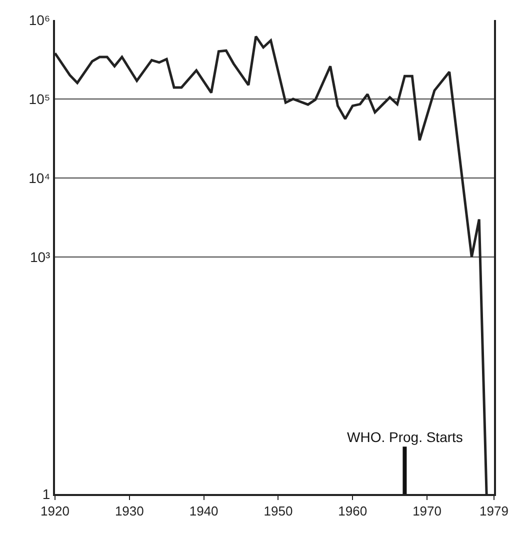  Describe the element at coordinates (203, 511) in the screenshot. I see `x-tick-label: 1940` at that location.